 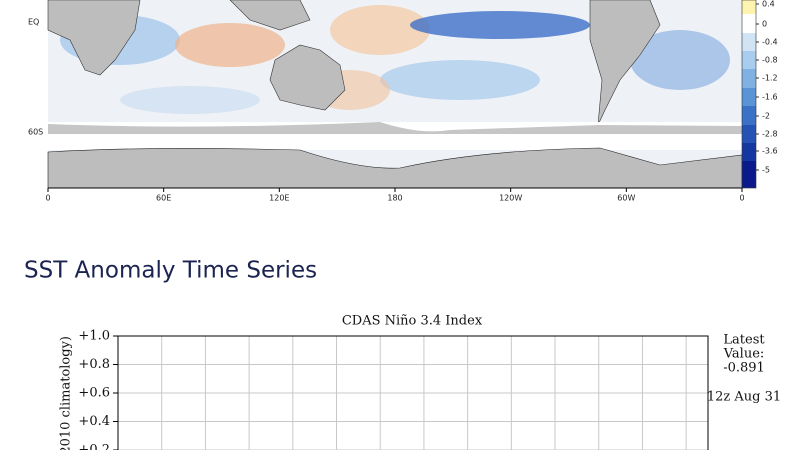 What do you see at coordinates (770, 42) in the screenshot?
I see `colorbar-label: -0.4` at bounding box center [770, 42].